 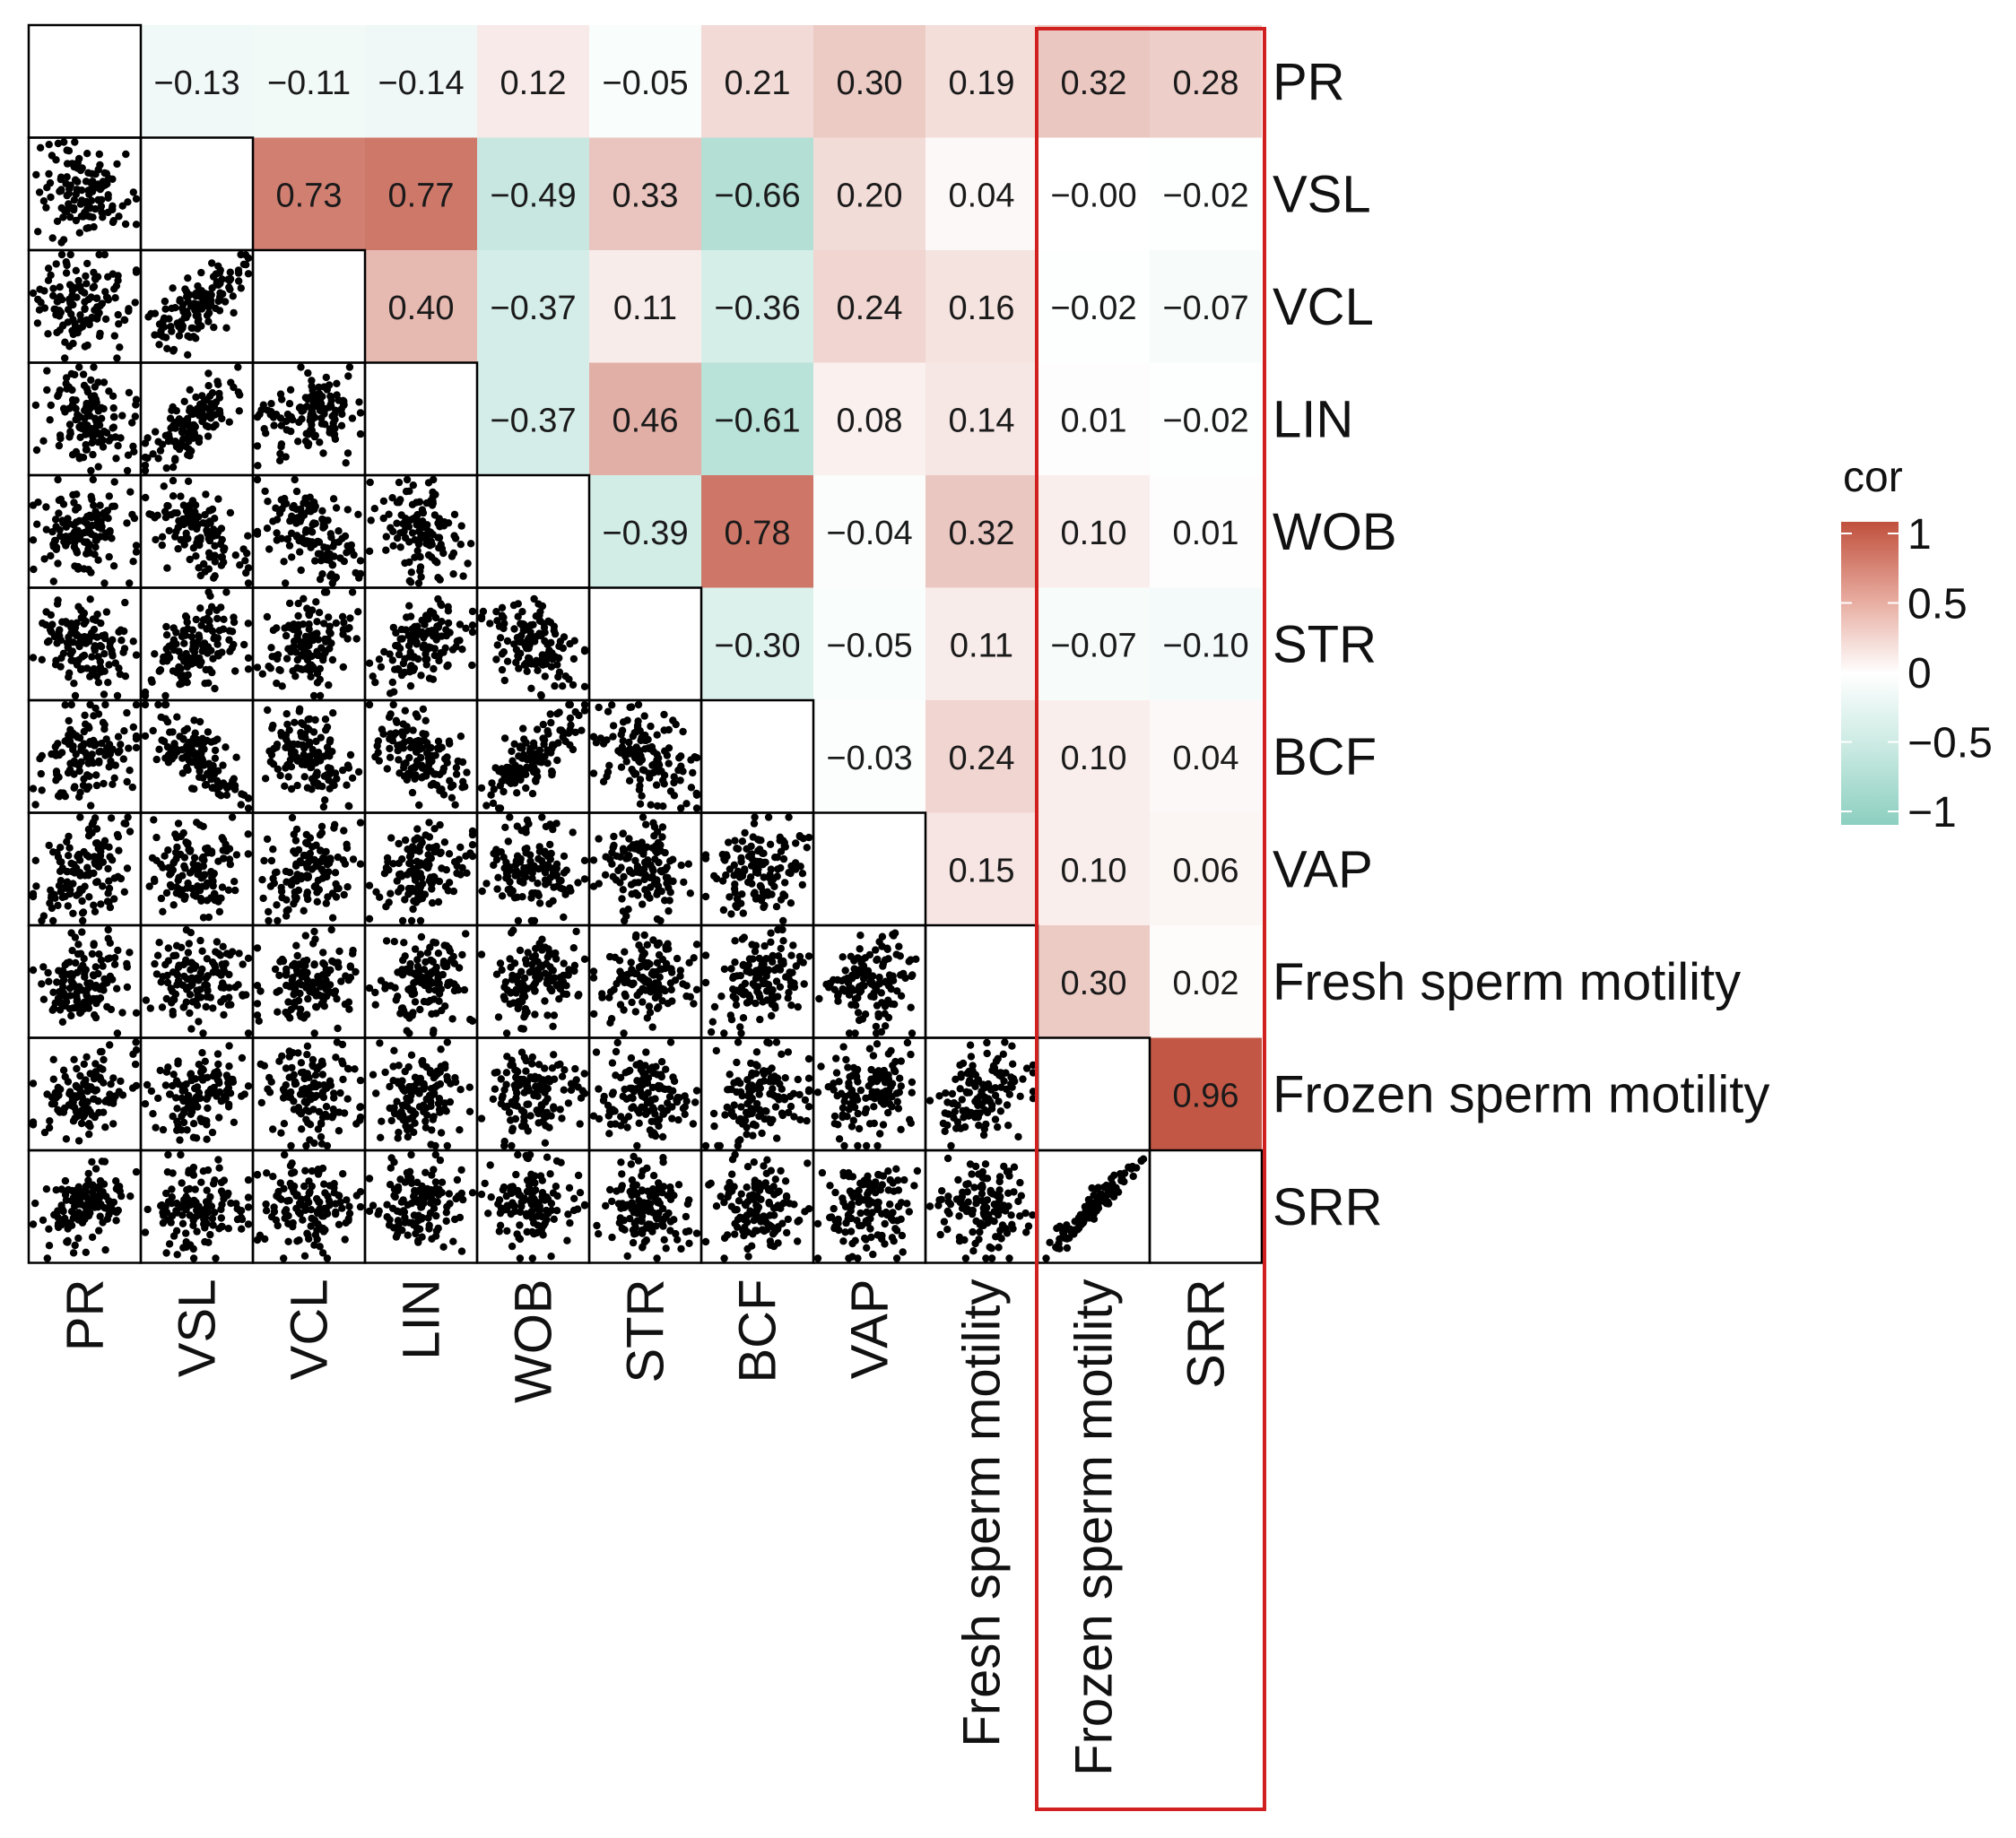 I want to click on scatter-panel, so click(x=533, y=982).